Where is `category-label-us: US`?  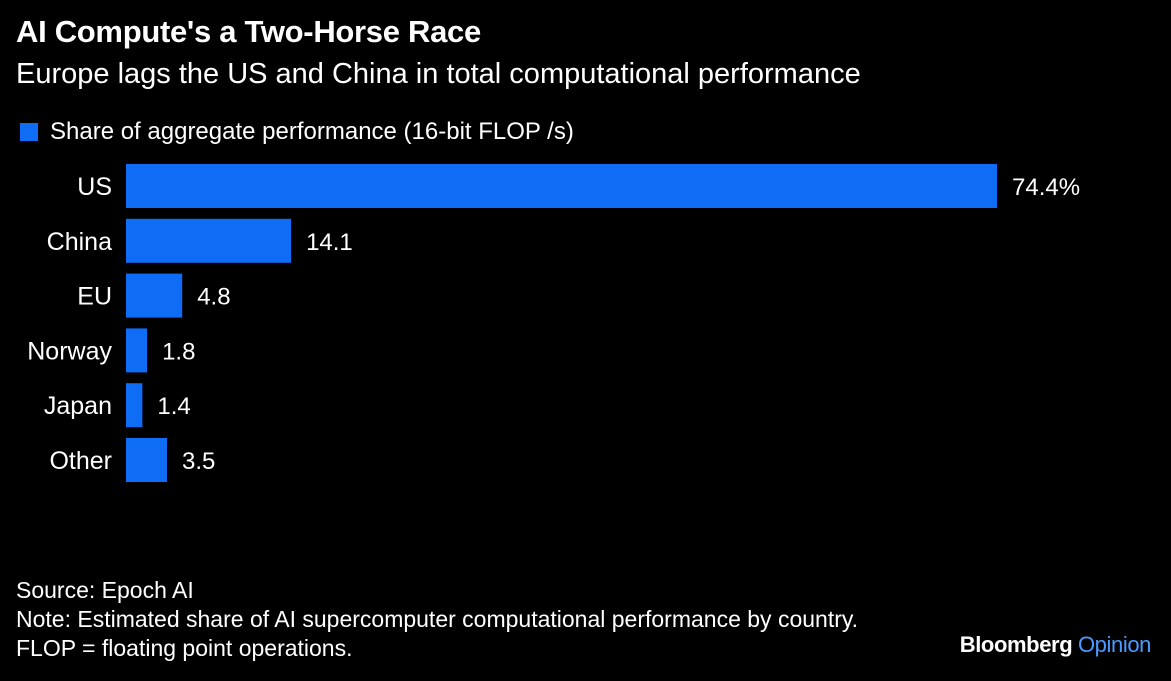 category-label-us: US is located at coordinates (94, 187).